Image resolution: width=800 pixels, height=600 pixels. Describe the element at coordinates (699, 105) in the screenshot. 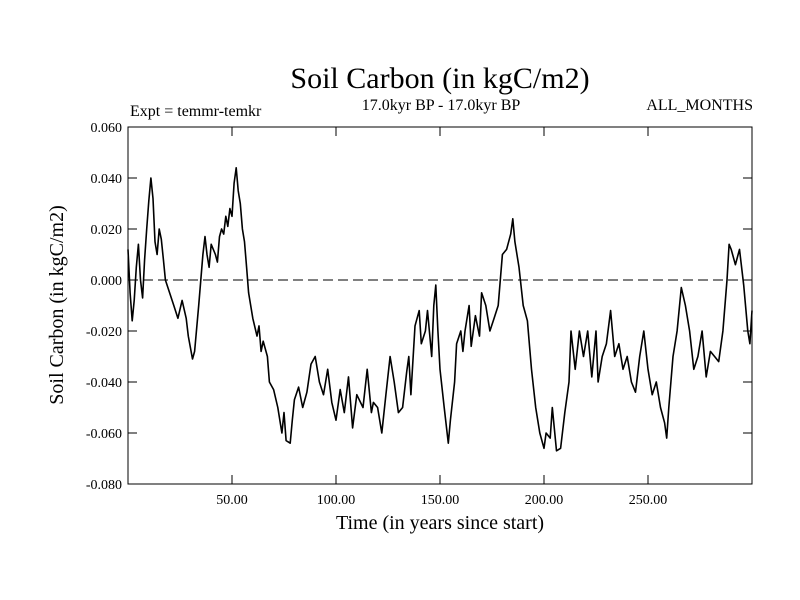

I see `months-label: ALL_MONTHS` at that location.